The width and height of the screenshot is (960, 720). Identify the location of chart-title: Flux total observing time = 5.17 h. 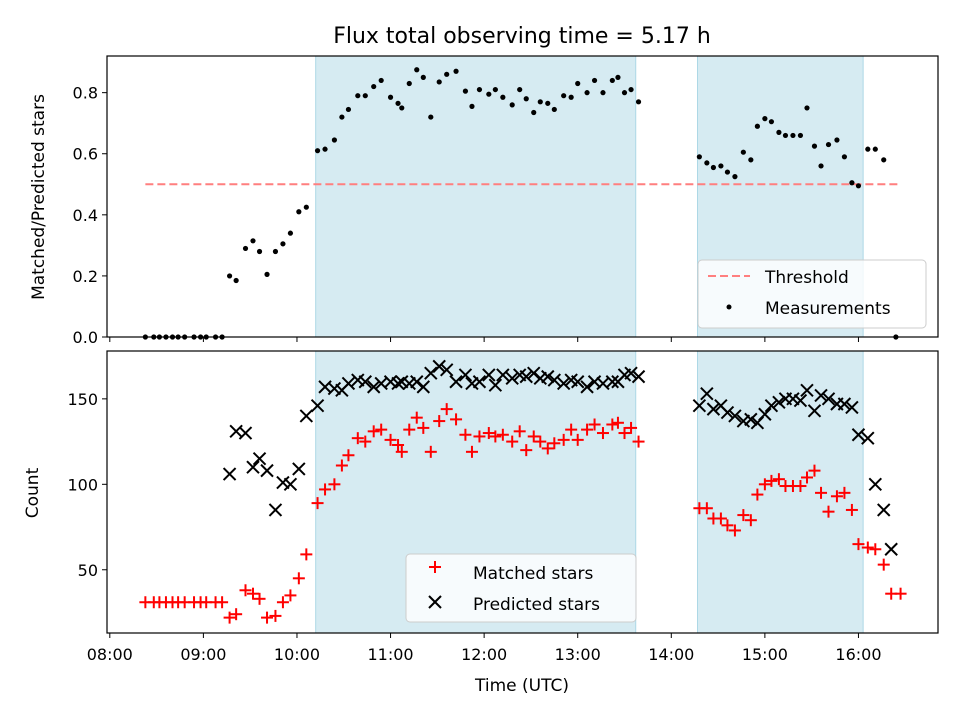
(522, 36).